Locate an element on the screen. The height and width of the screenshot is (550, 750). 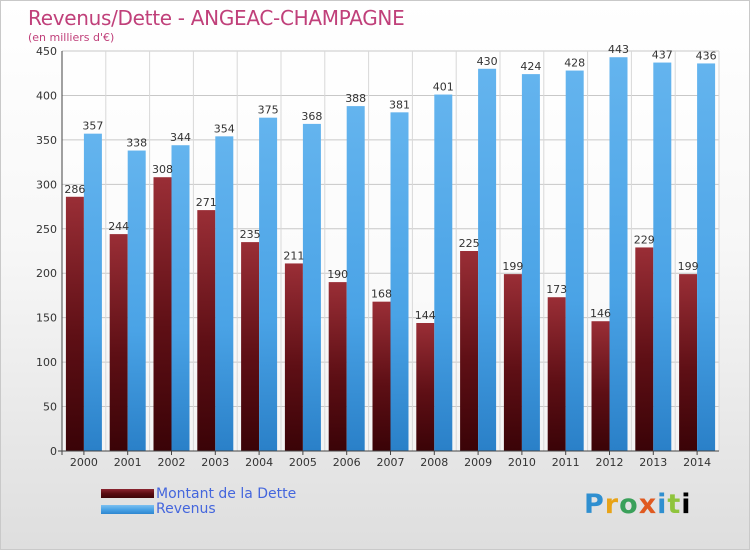
x-tick-label: 2003 is located at coordinates (215, 462).